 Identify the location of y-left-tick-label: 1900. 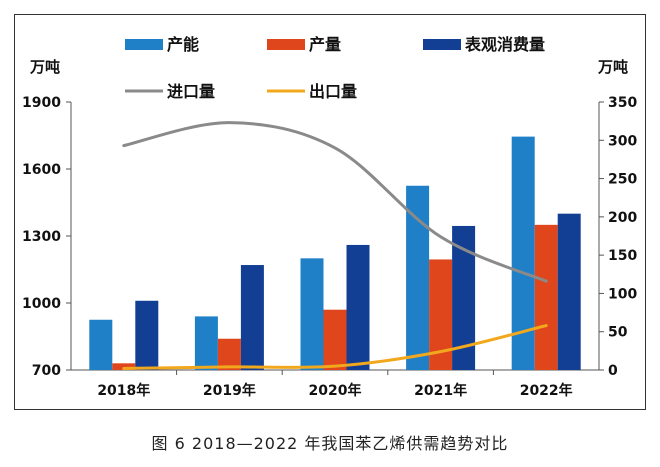
(41, 103).